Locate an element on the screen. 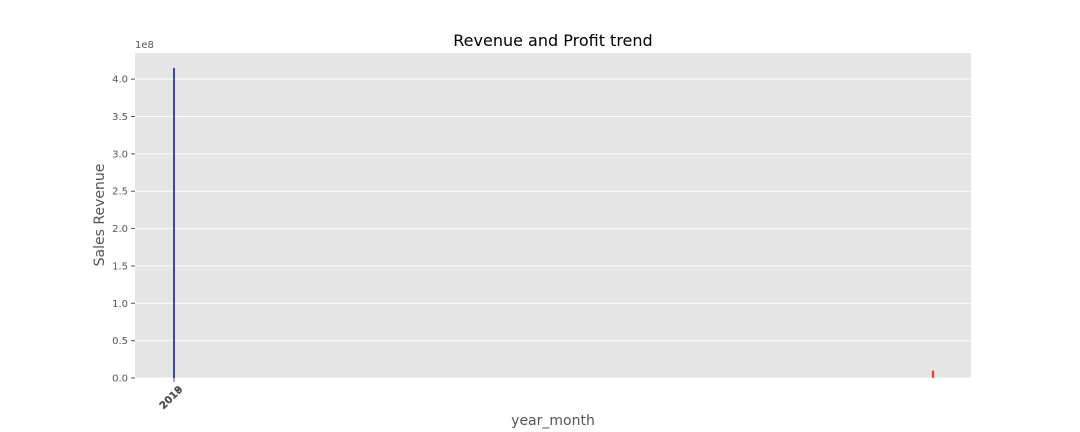  chart-title: Revenue and Profit trend is located at coordinates (552, 40).